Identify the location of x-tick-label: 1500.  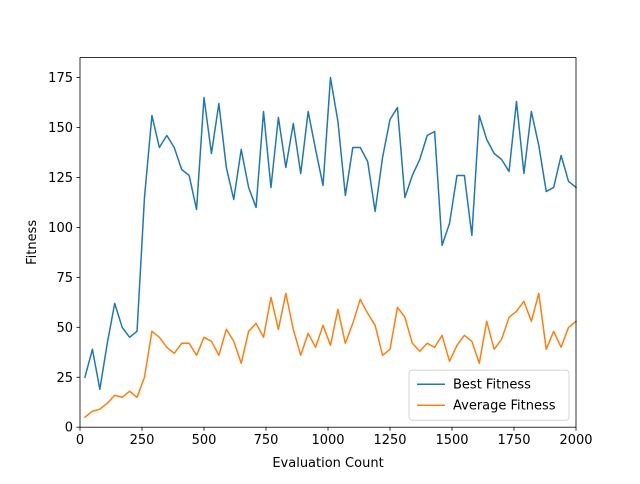
(451, 440).